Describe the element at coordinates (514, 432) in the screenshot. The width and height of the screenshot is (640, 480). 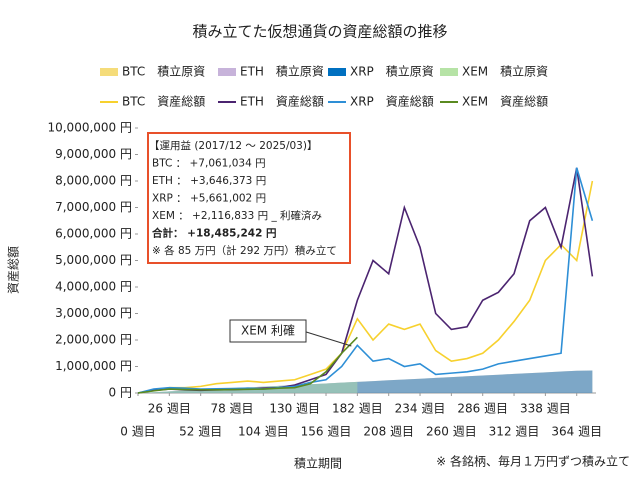
I see `x-tick-label: 312 週目` at that location.